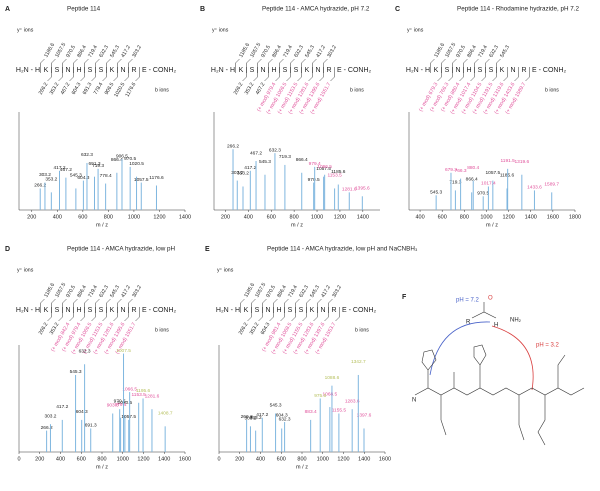  Describe the element at coordinates (93, 291) in the screenshot. I see `y-ion-label: 719.4` at that location.